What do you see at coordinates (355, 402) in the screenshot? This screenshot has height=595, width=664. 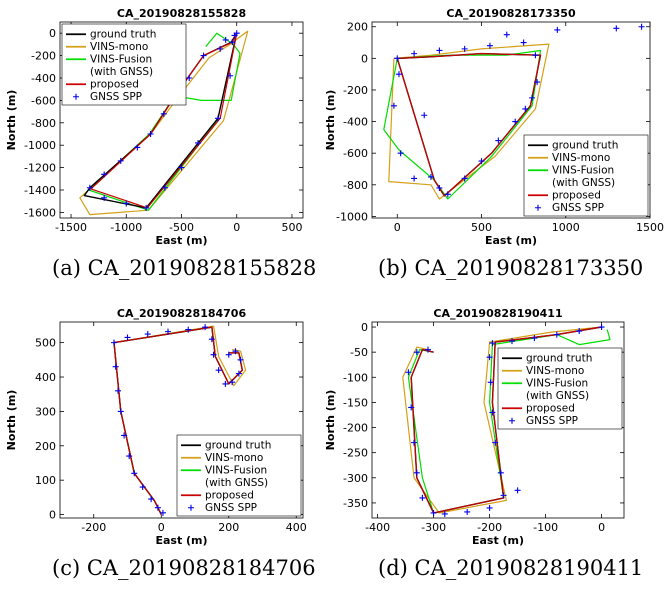 I see `y-tick-label: -150` at bounding box center [355, 402].